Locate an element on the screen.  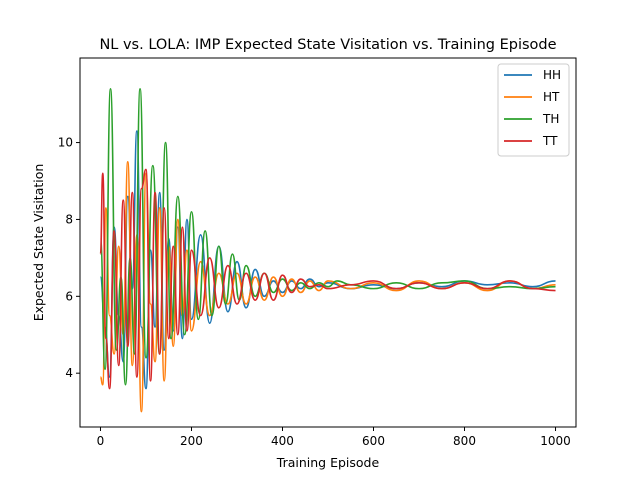
legend-label-th: TH is located at coordinates (550, 119).